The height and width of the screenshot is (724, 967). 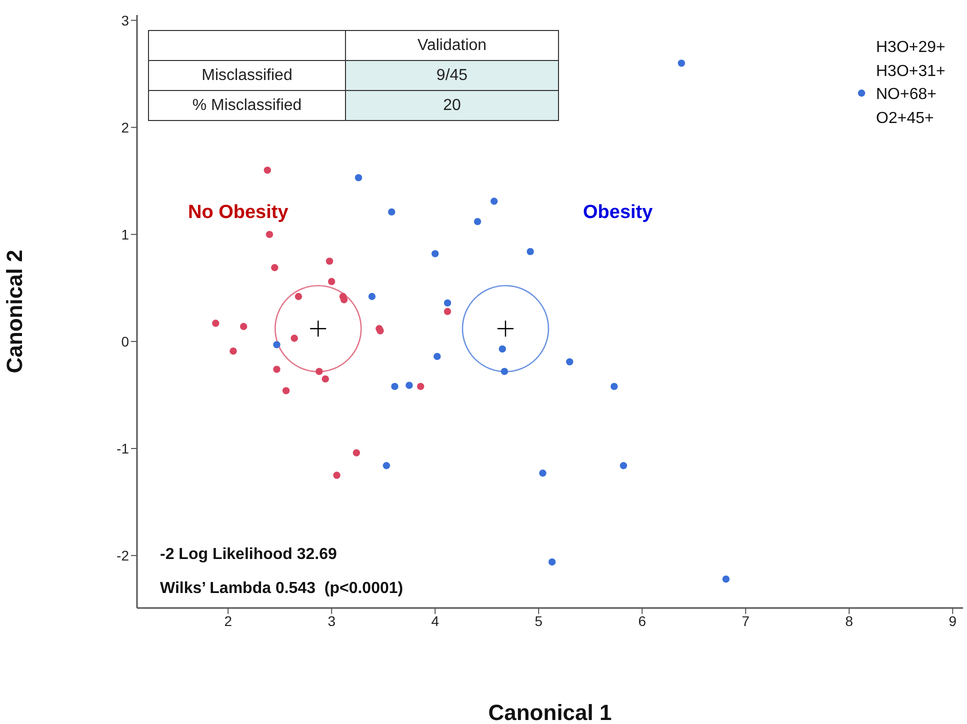 What do you see at coordinates (452, 105) in the screenshot?
I see `annotation: 20` at bounding box center [452, 105].